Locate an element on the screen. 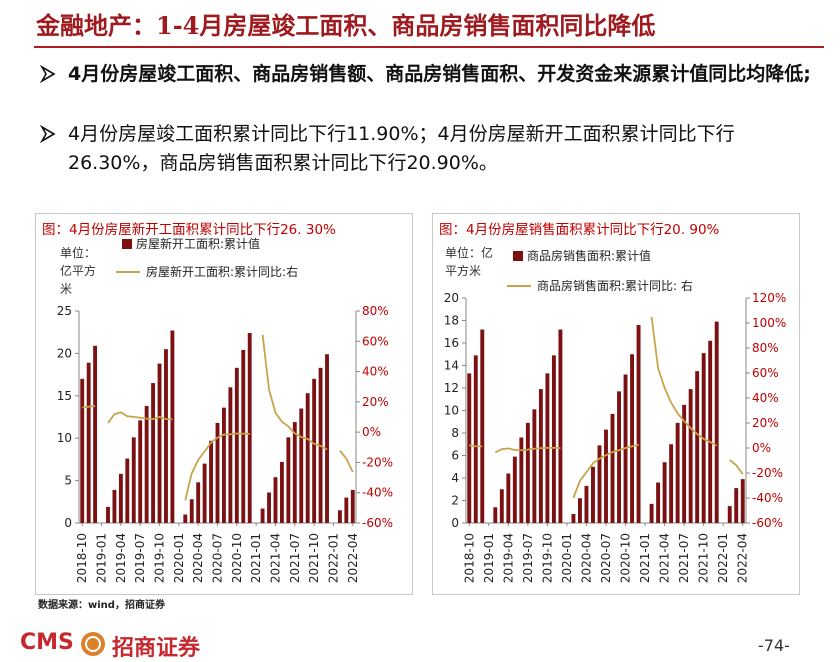 Image resolution: width=840 pixels, height=662 pixels. x-tick-label: 2019-01 is located at coordinates (489, 558).